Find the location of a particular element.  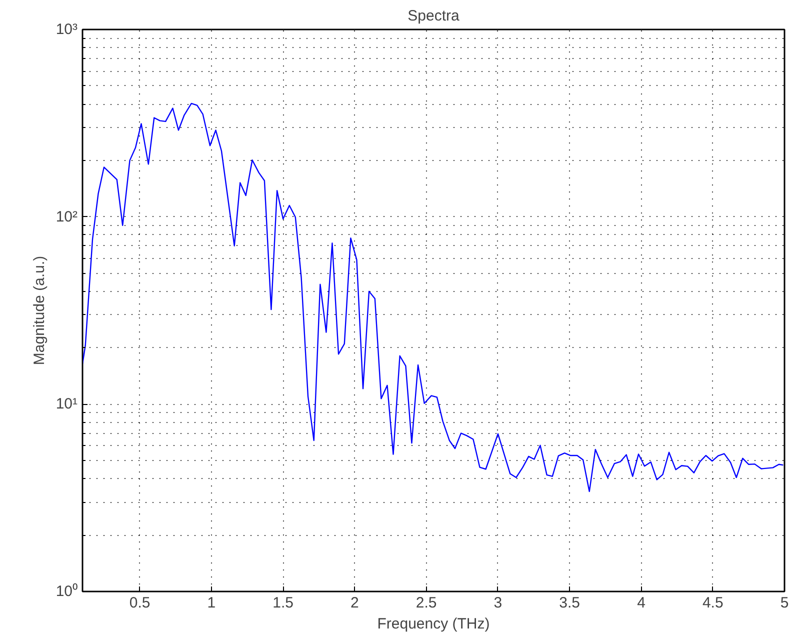

chart-title: Spectra is located at coordinates (434, 16).